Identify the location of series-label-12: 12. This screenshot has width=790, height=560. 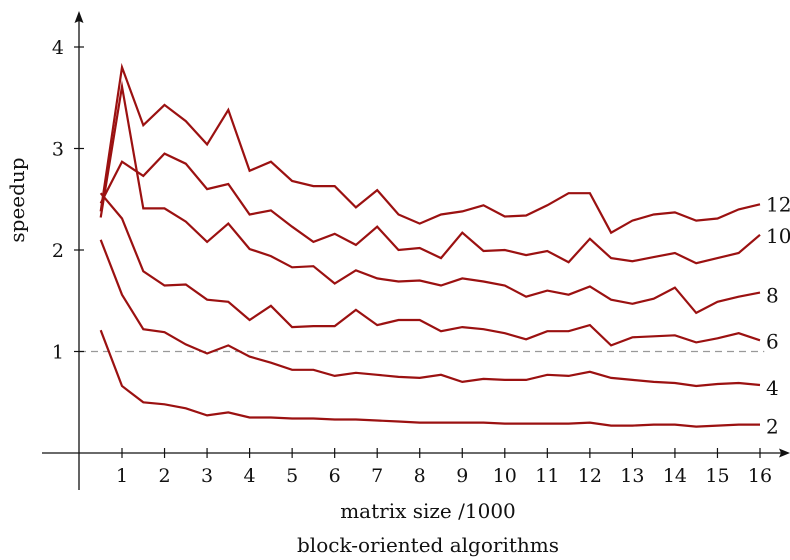
(778, 204).